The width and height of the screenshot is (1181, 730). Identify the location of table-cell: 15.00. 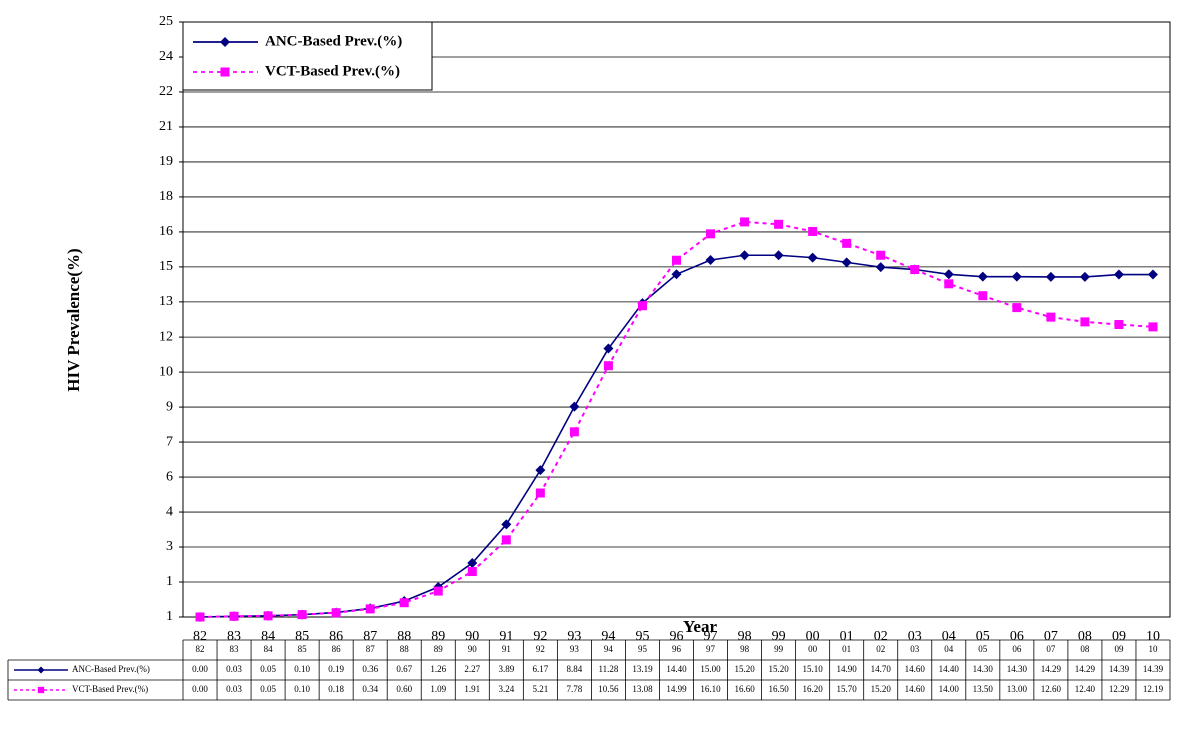
(710, 669).